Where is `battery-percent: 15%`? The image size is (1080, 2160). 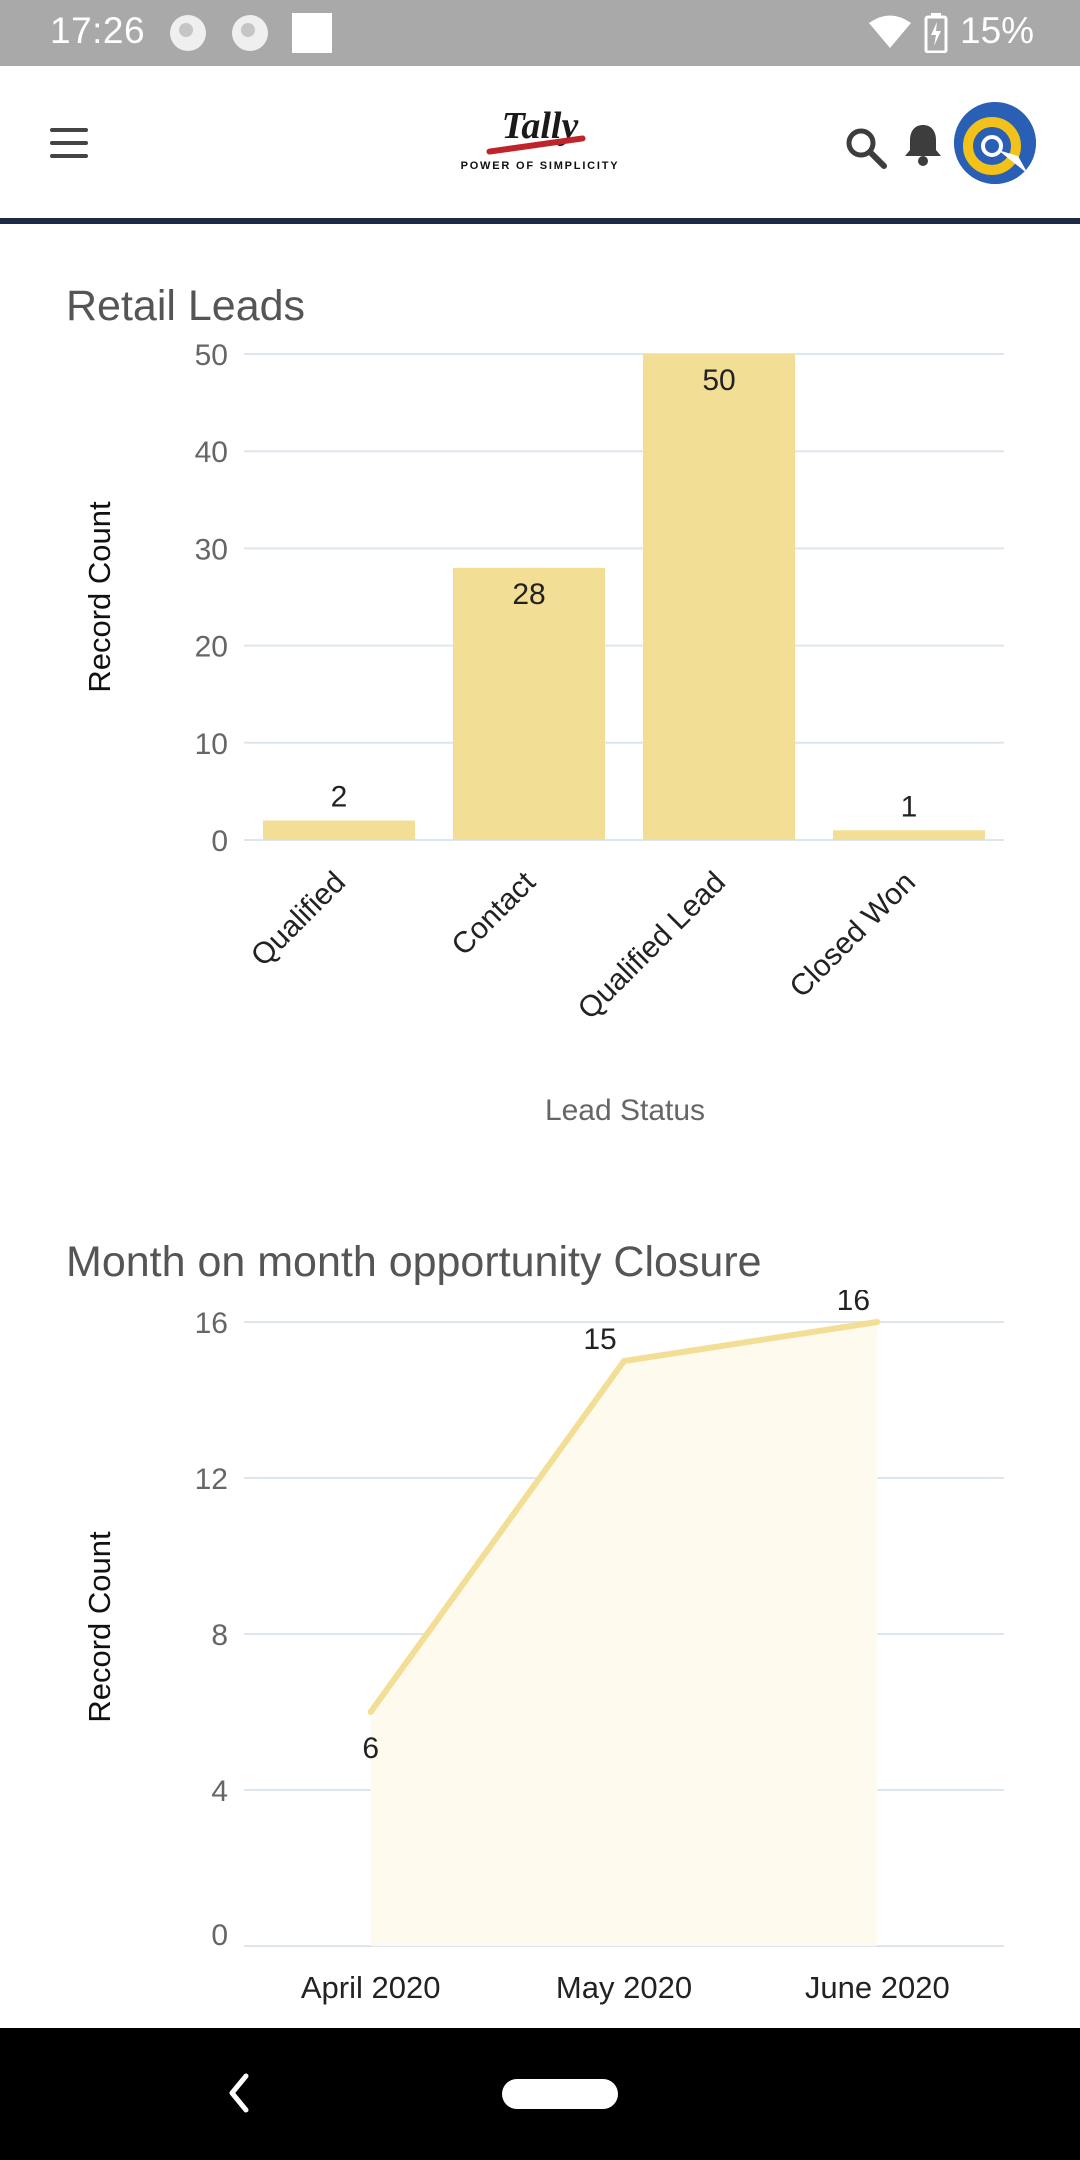
battery-percent: 15% is located at coordinates (997, 30).